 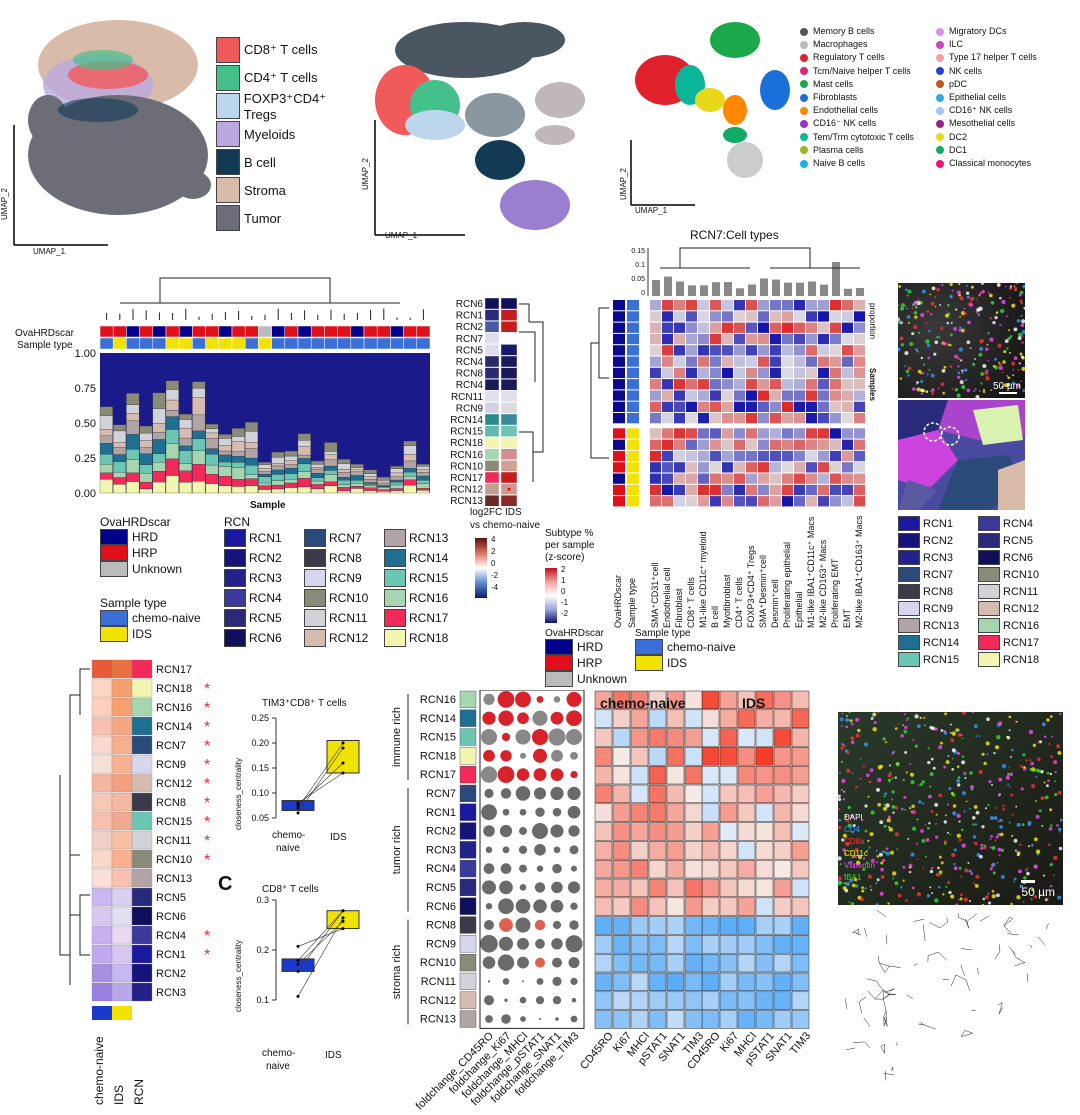 What do you see at coordinates (938, 540) in the screenshot?
I see `right-rcn-legend-item: RCN2` at bounding box center [938, 540].